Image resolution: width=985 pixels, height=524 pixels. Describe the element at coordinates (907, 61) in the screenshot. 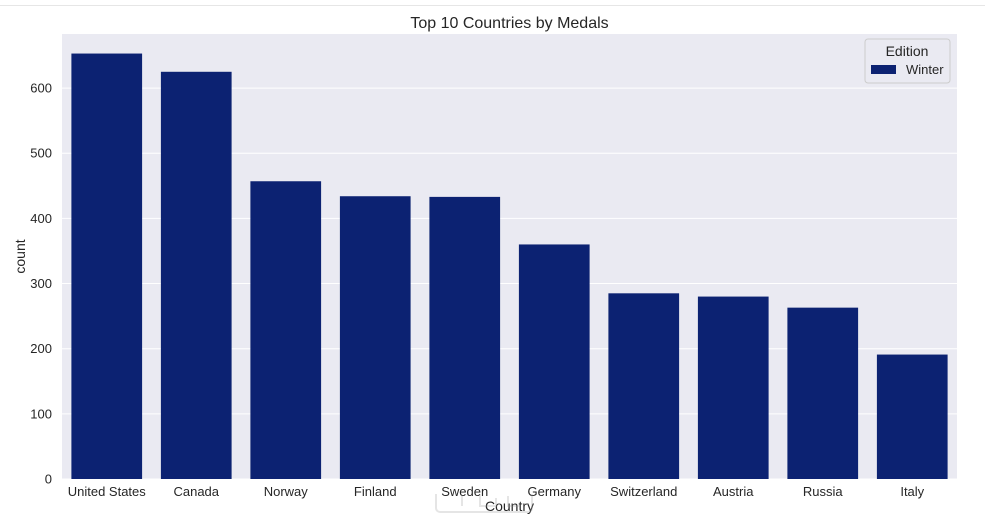

I see `legend: Edition Winter` at that location.